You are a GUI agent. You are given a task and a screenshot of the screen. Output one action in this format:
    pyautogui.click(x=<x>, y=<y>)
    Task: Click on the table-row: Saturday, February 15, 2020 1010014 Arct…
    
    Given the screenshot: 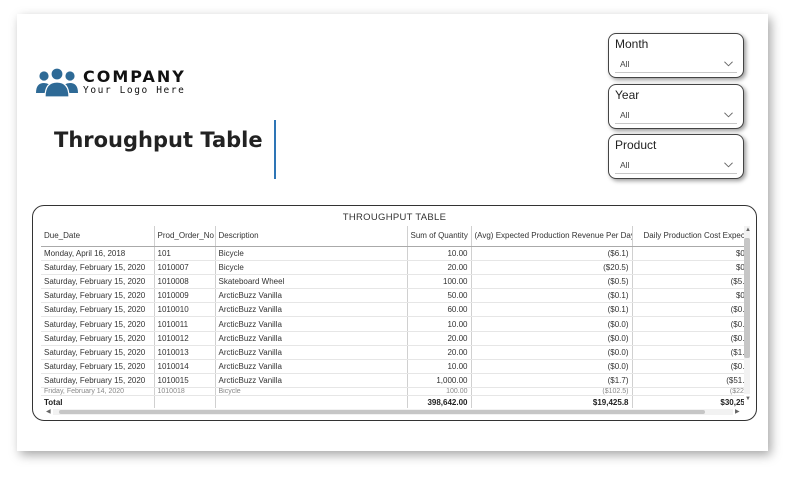 What is the action you would take?
    pyautogui.click(x=392, y=367)
    